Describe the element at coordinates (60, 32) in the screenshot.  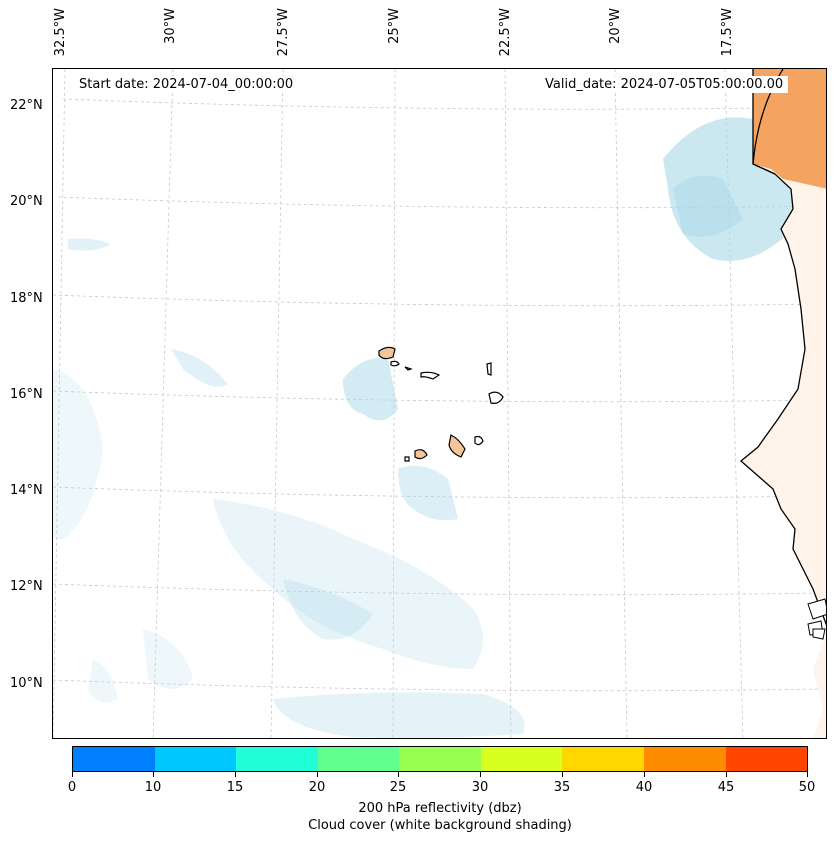
I see `lon-label-32-5w: 32.5°W` at that location.